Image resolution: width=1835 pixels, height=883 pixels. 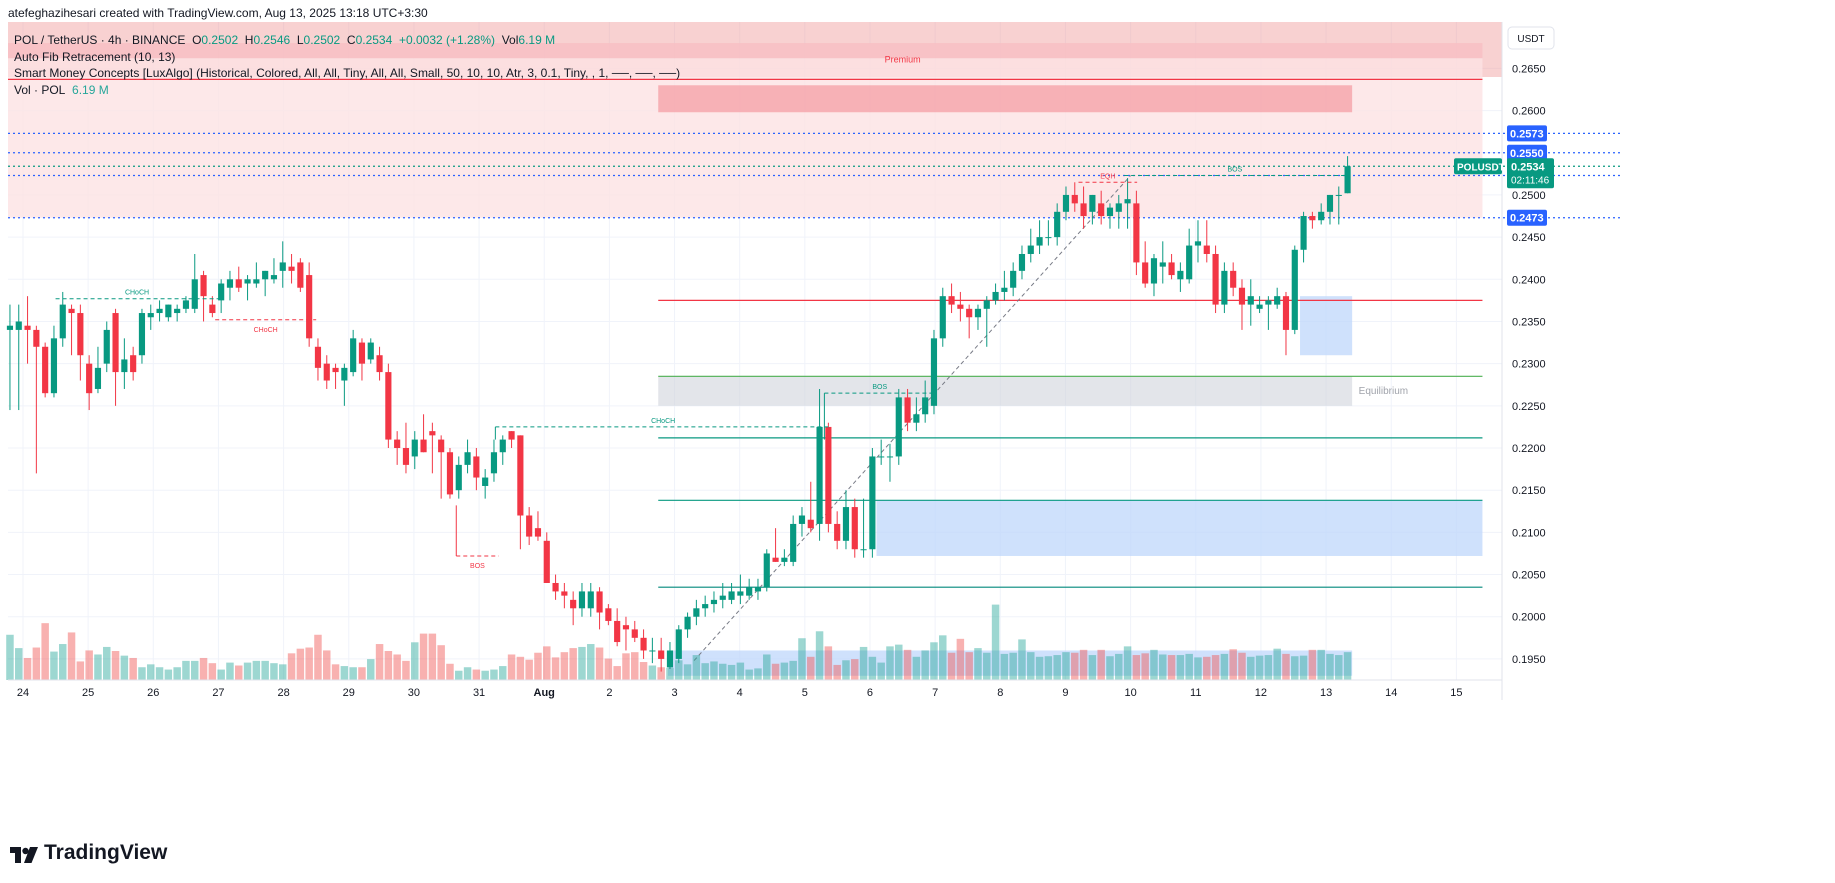 I want to click on time-tick-label: 6, so click(x=870, y=693).